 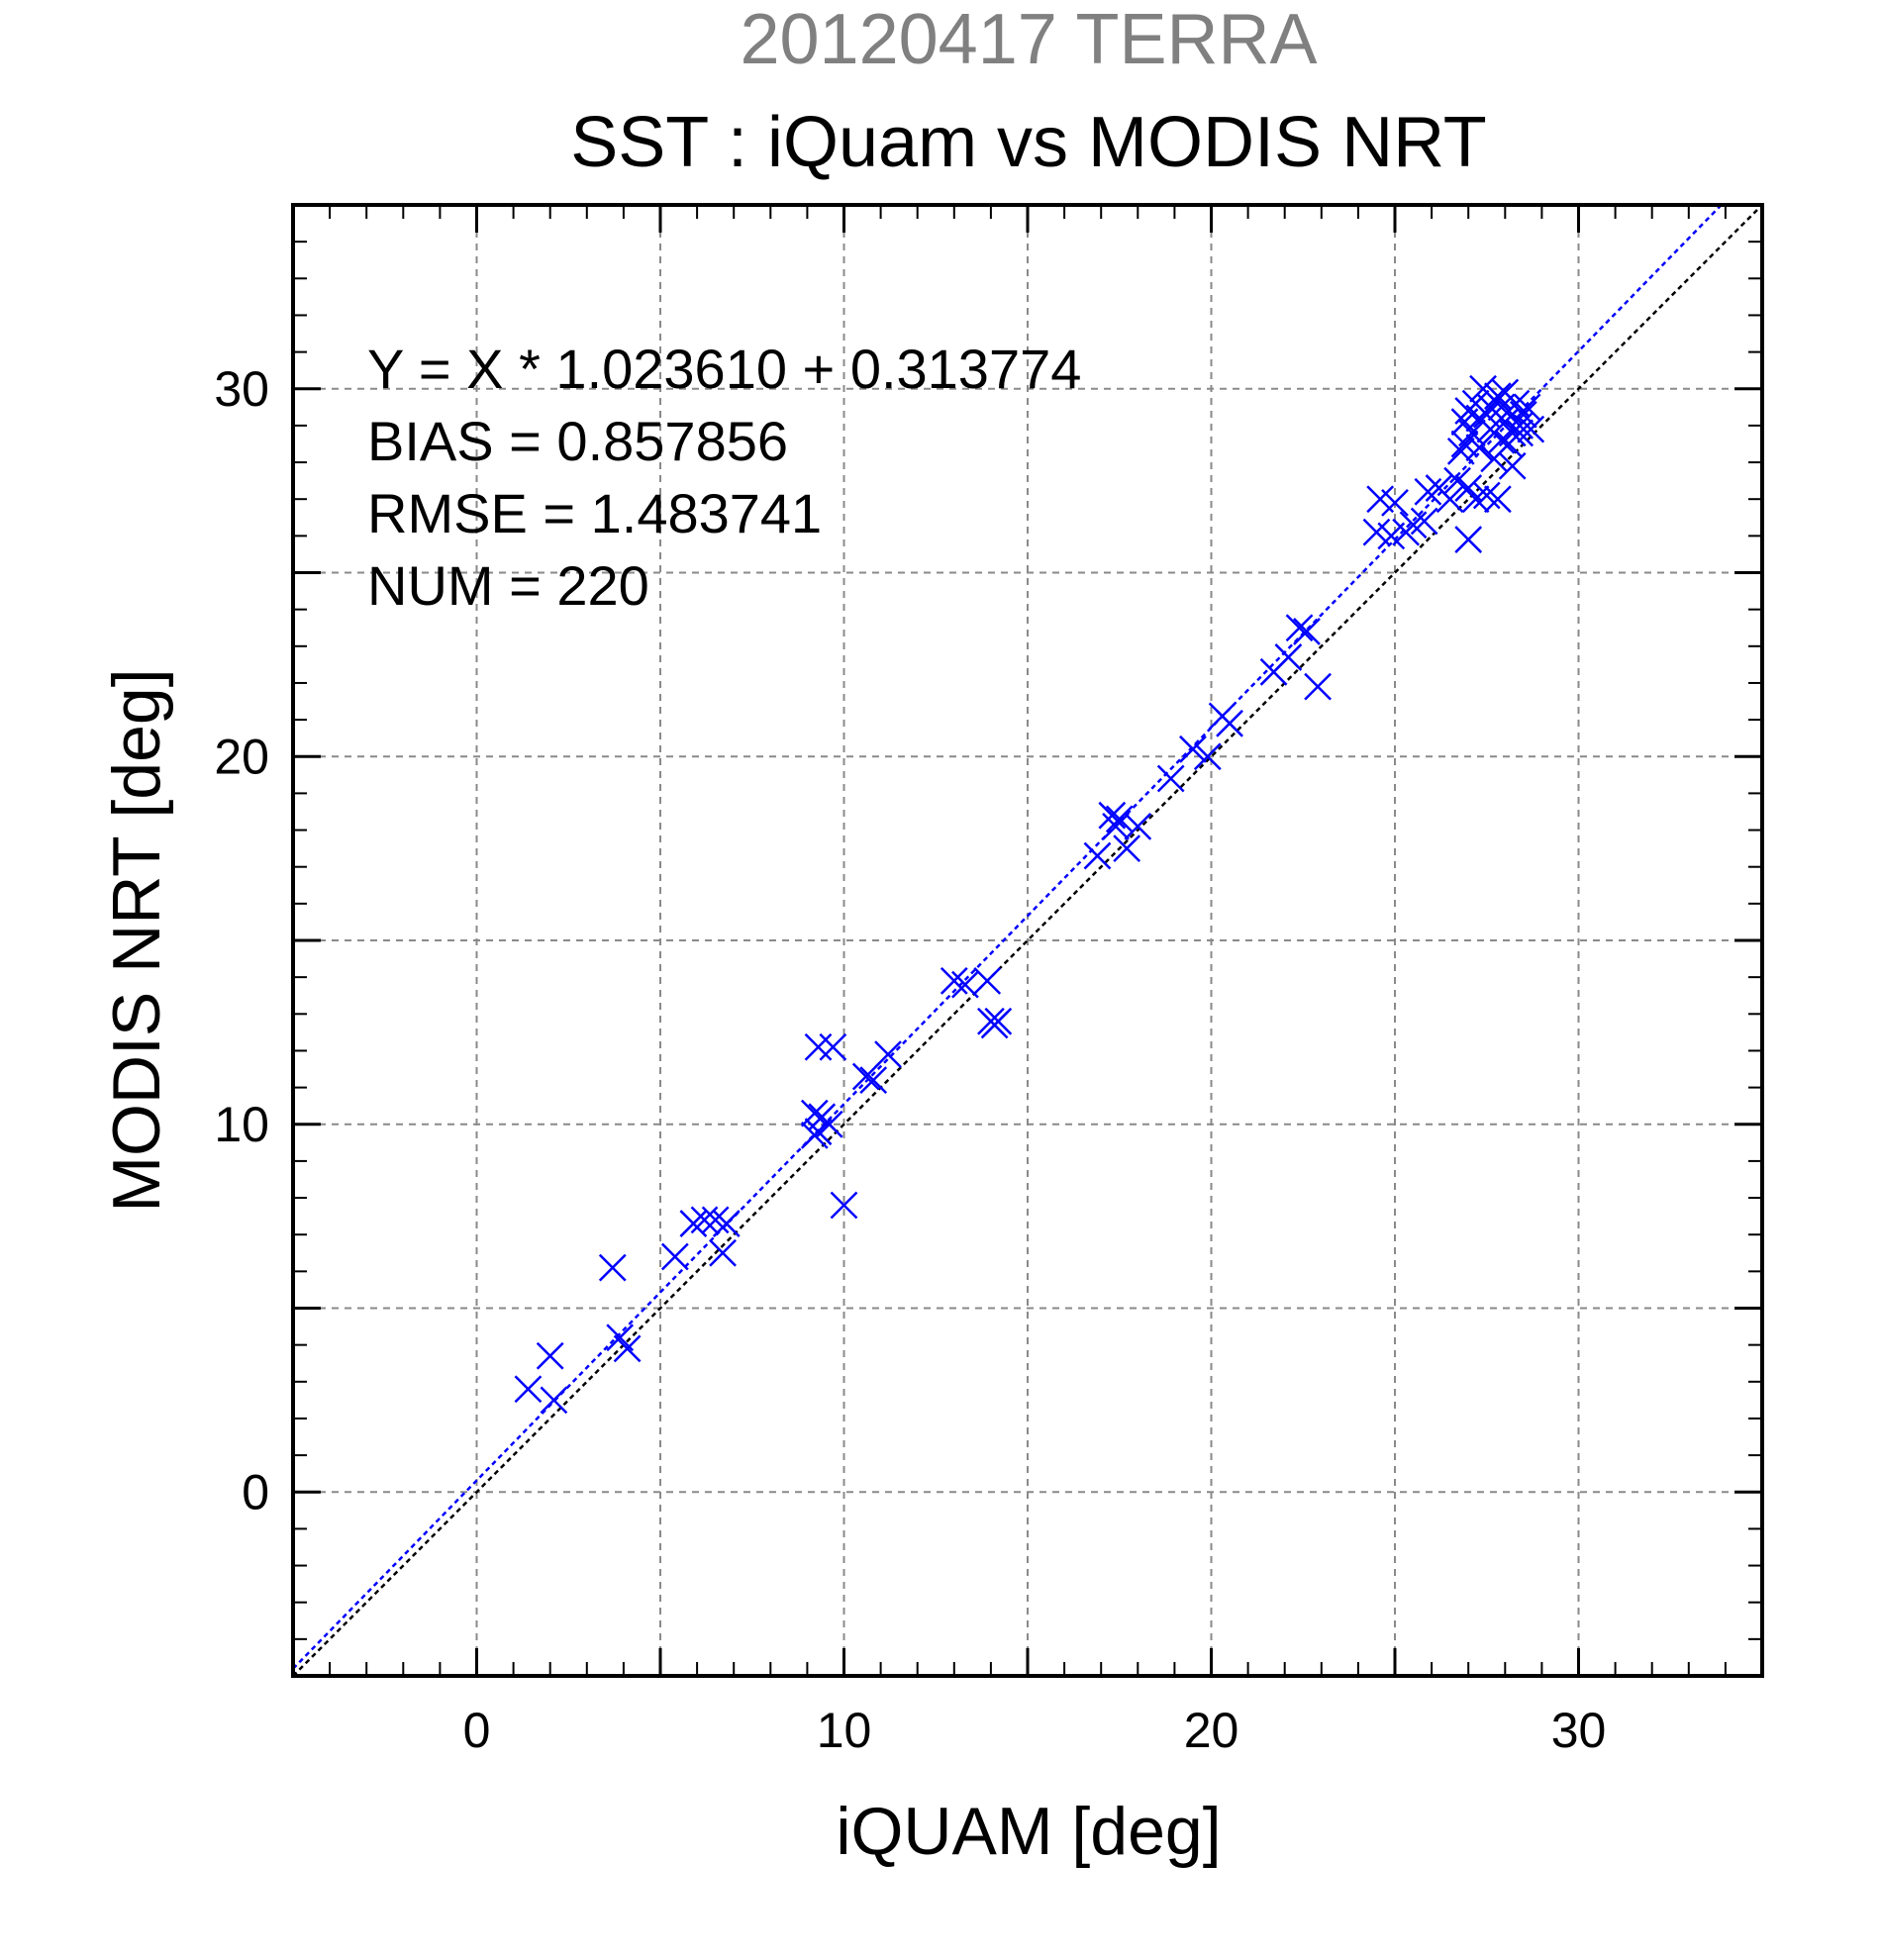 What do you see at coordinates (1028, 142) in the screenshot?
I see `chart-title: SST : iQuam vs MODIS NRT` at bounding box center [1028, 142].